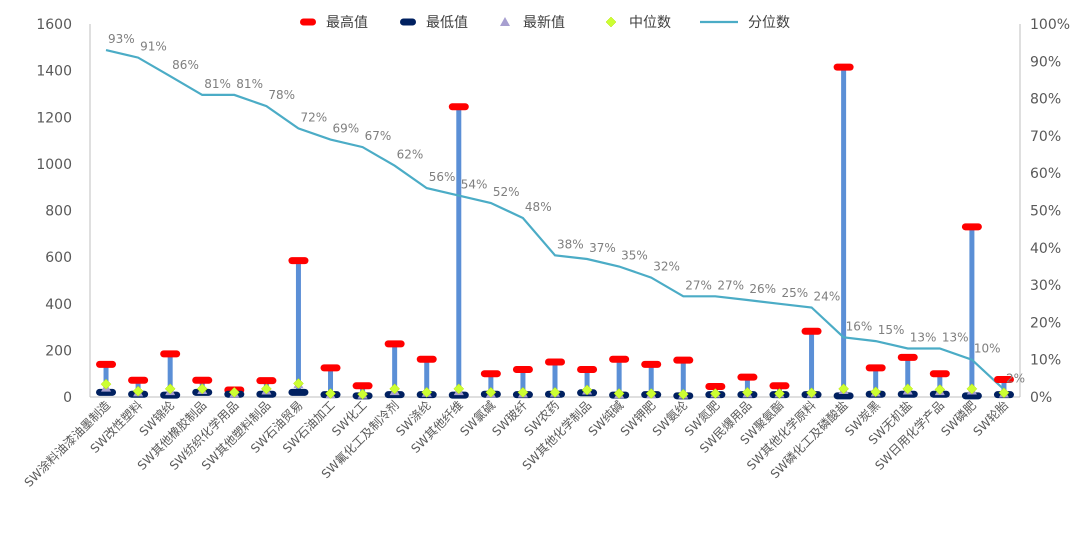  What do you see at coordinates (762, 289) in the screenshot?
I see `percentile-label: 26%` at bounding box center [762, 289].